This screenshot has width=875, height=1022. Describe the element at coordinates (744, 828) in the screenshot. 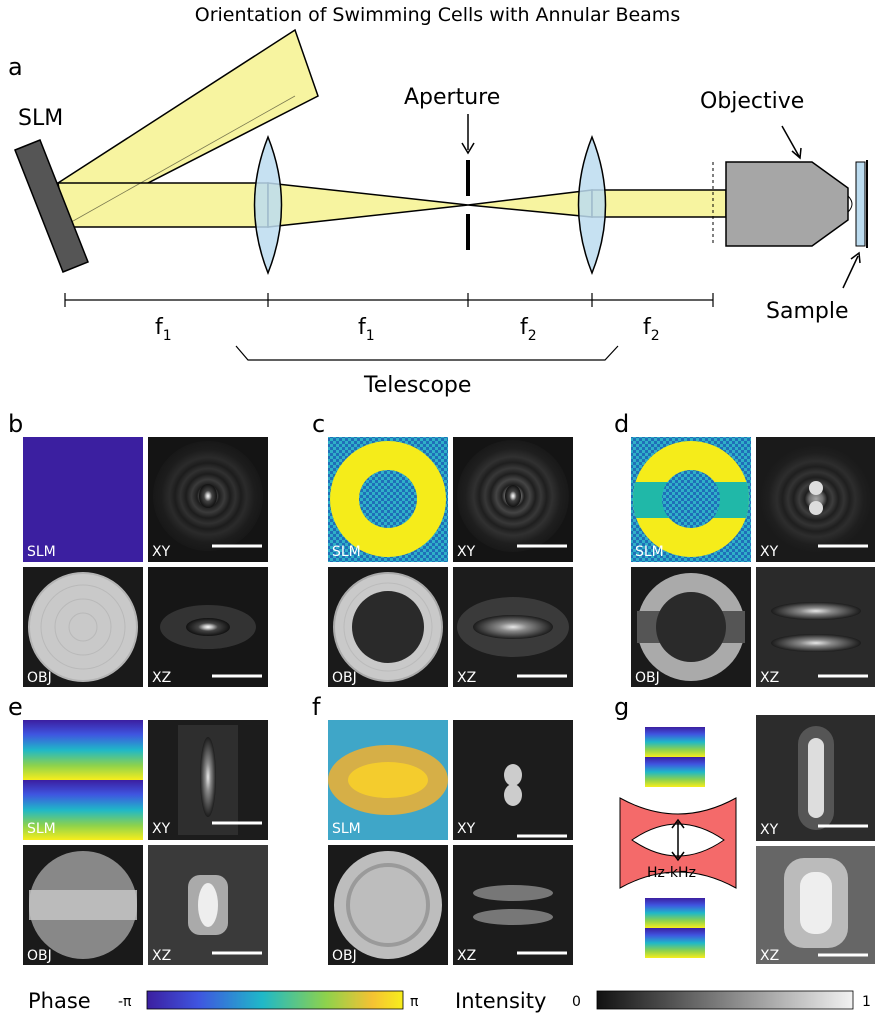

I see `panel-g: g Hz-kHz XY XZ` at that location.